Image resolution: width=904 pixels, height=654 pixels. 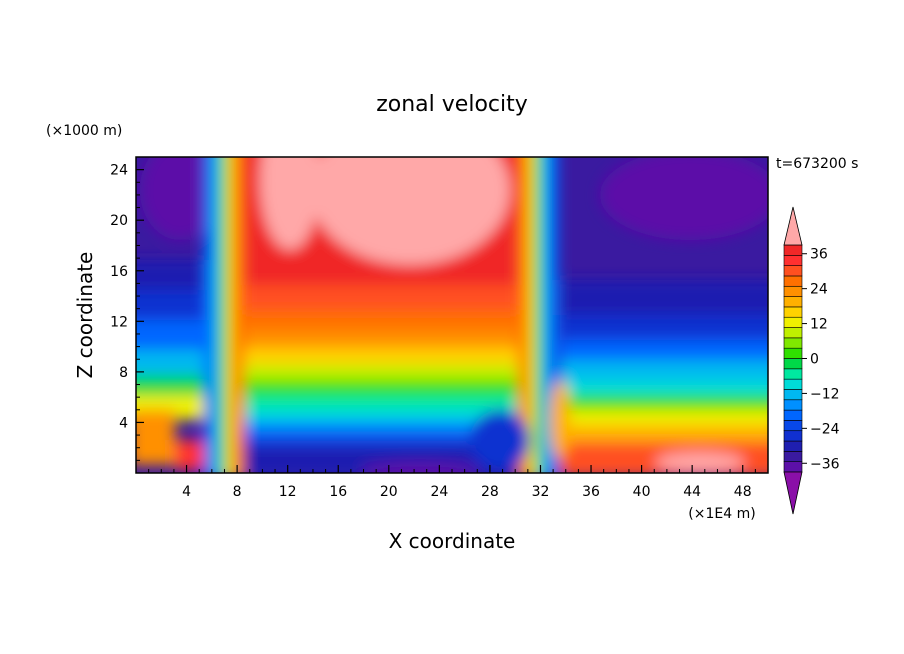 What do you see at coordinates (825, 394) in the screenshot?
I see `colorbar-tick-label: −12` at bounding box center [825, 394].